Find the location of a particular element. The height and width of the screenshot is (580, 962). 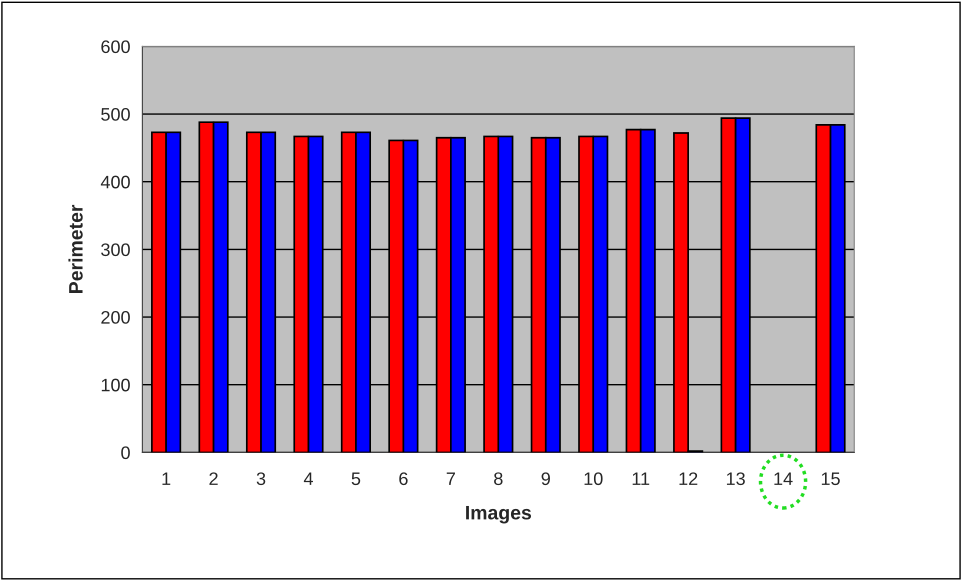

x-tick-label: 5 is located at coordinates (356, 479).